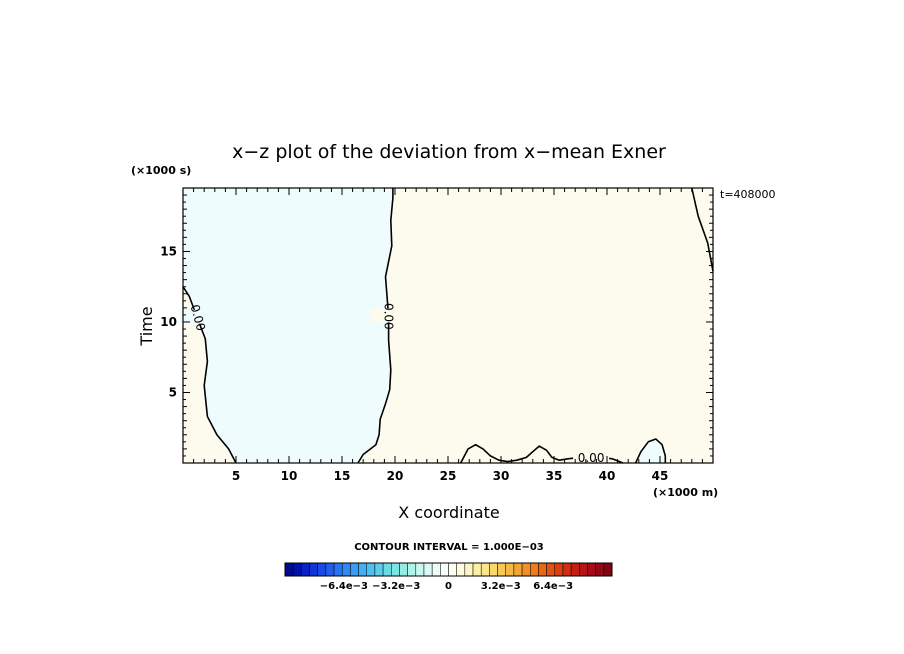  Describe the element at coordinates (389, 316) in the screenshot. I see `contour-label-middle: 0.00` at that location.